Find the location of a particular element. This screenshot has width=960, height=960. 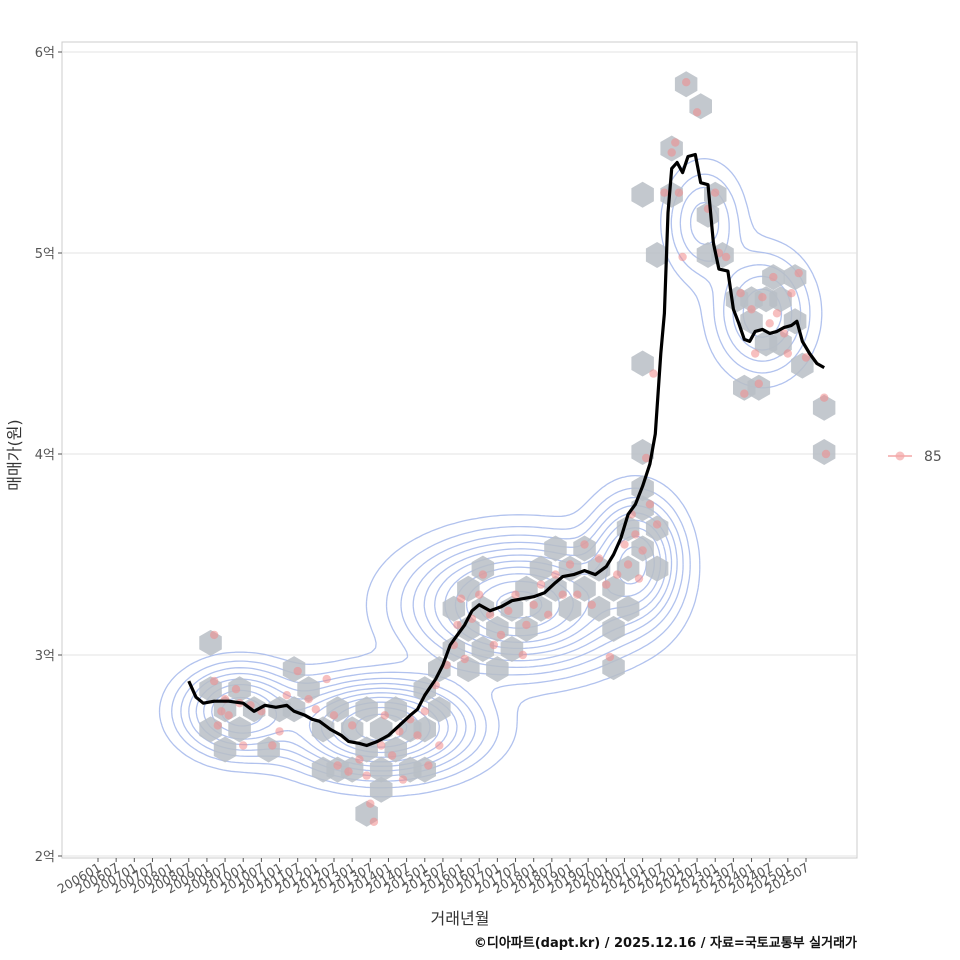

y-axis-title: 매매가(원) is located at coordinates (14, 454).